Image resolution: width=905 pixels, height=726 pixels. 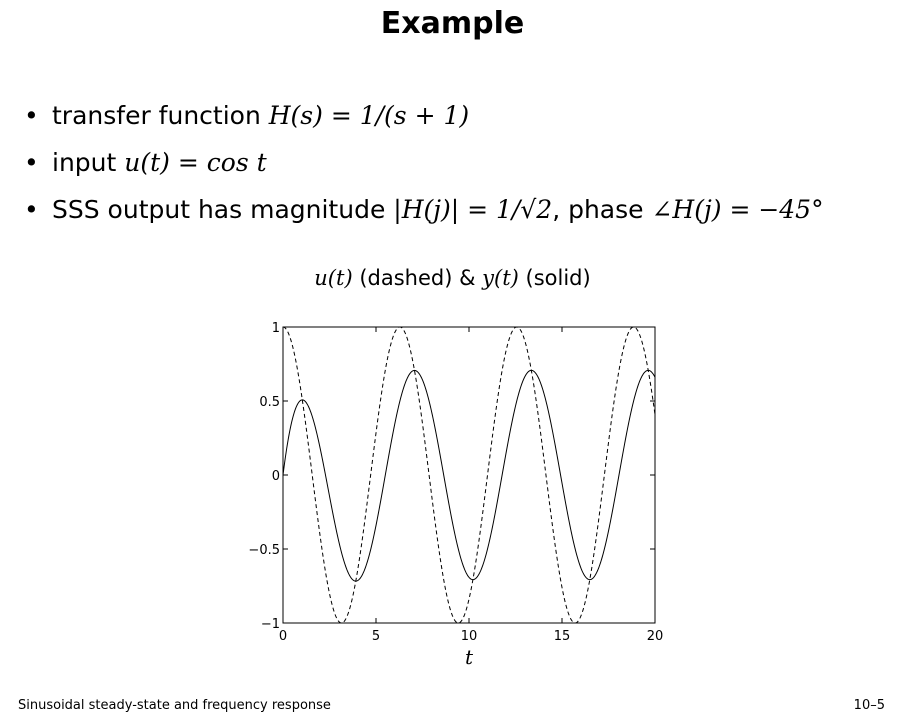 What do you see at coordinates (473, 209) in the screenshot?
I see `bullet-math: |H(j)| = 1/√2` at bounding box center [473, 209].